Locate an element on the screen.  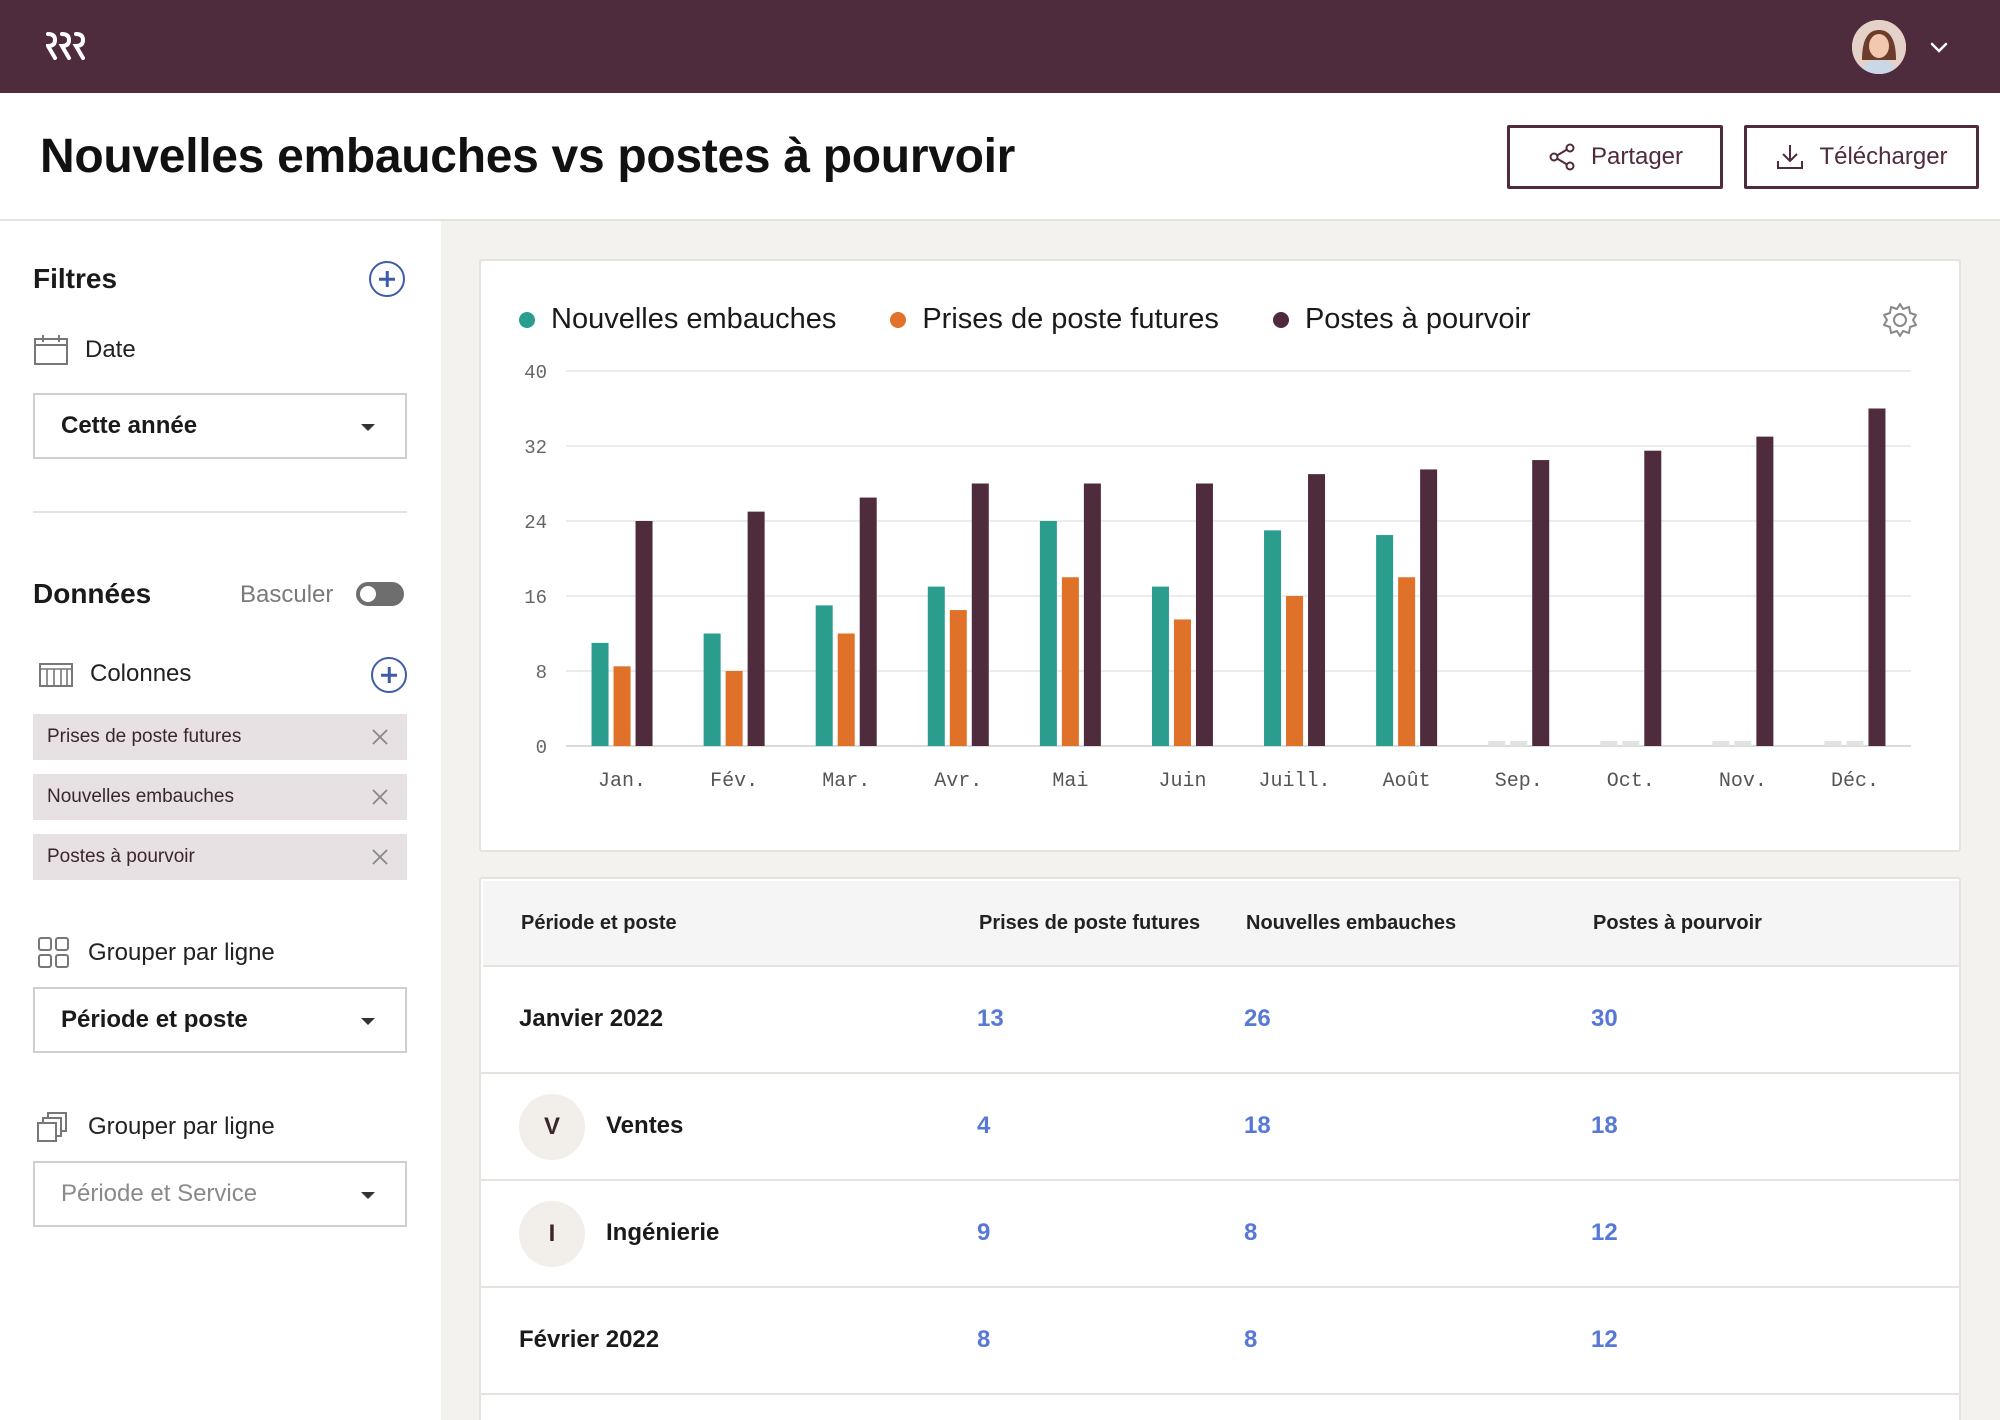
cell-future-starts: 4 is located at coordinates (984, 1125).